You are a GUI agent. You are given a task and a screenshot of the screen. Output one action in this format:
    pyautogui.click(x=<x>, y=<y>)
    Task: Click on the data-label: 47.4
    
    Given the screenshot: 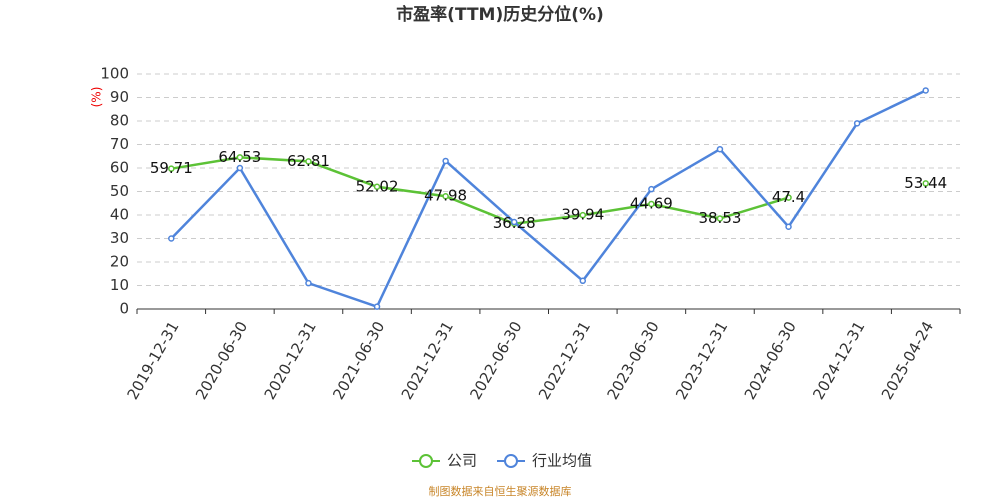 What is the action you would take?
    pyautogui.click(x=788, y=197)
    